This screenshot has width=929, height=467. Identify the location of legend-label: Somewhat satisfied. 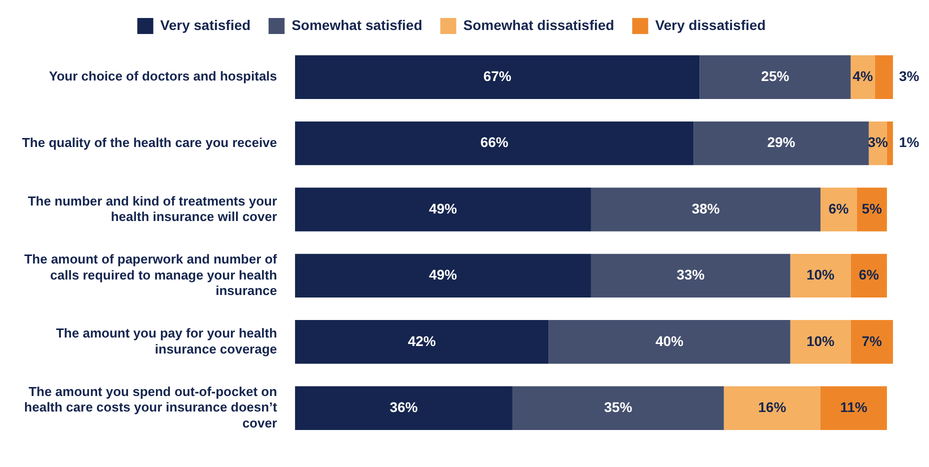
(357, 24).